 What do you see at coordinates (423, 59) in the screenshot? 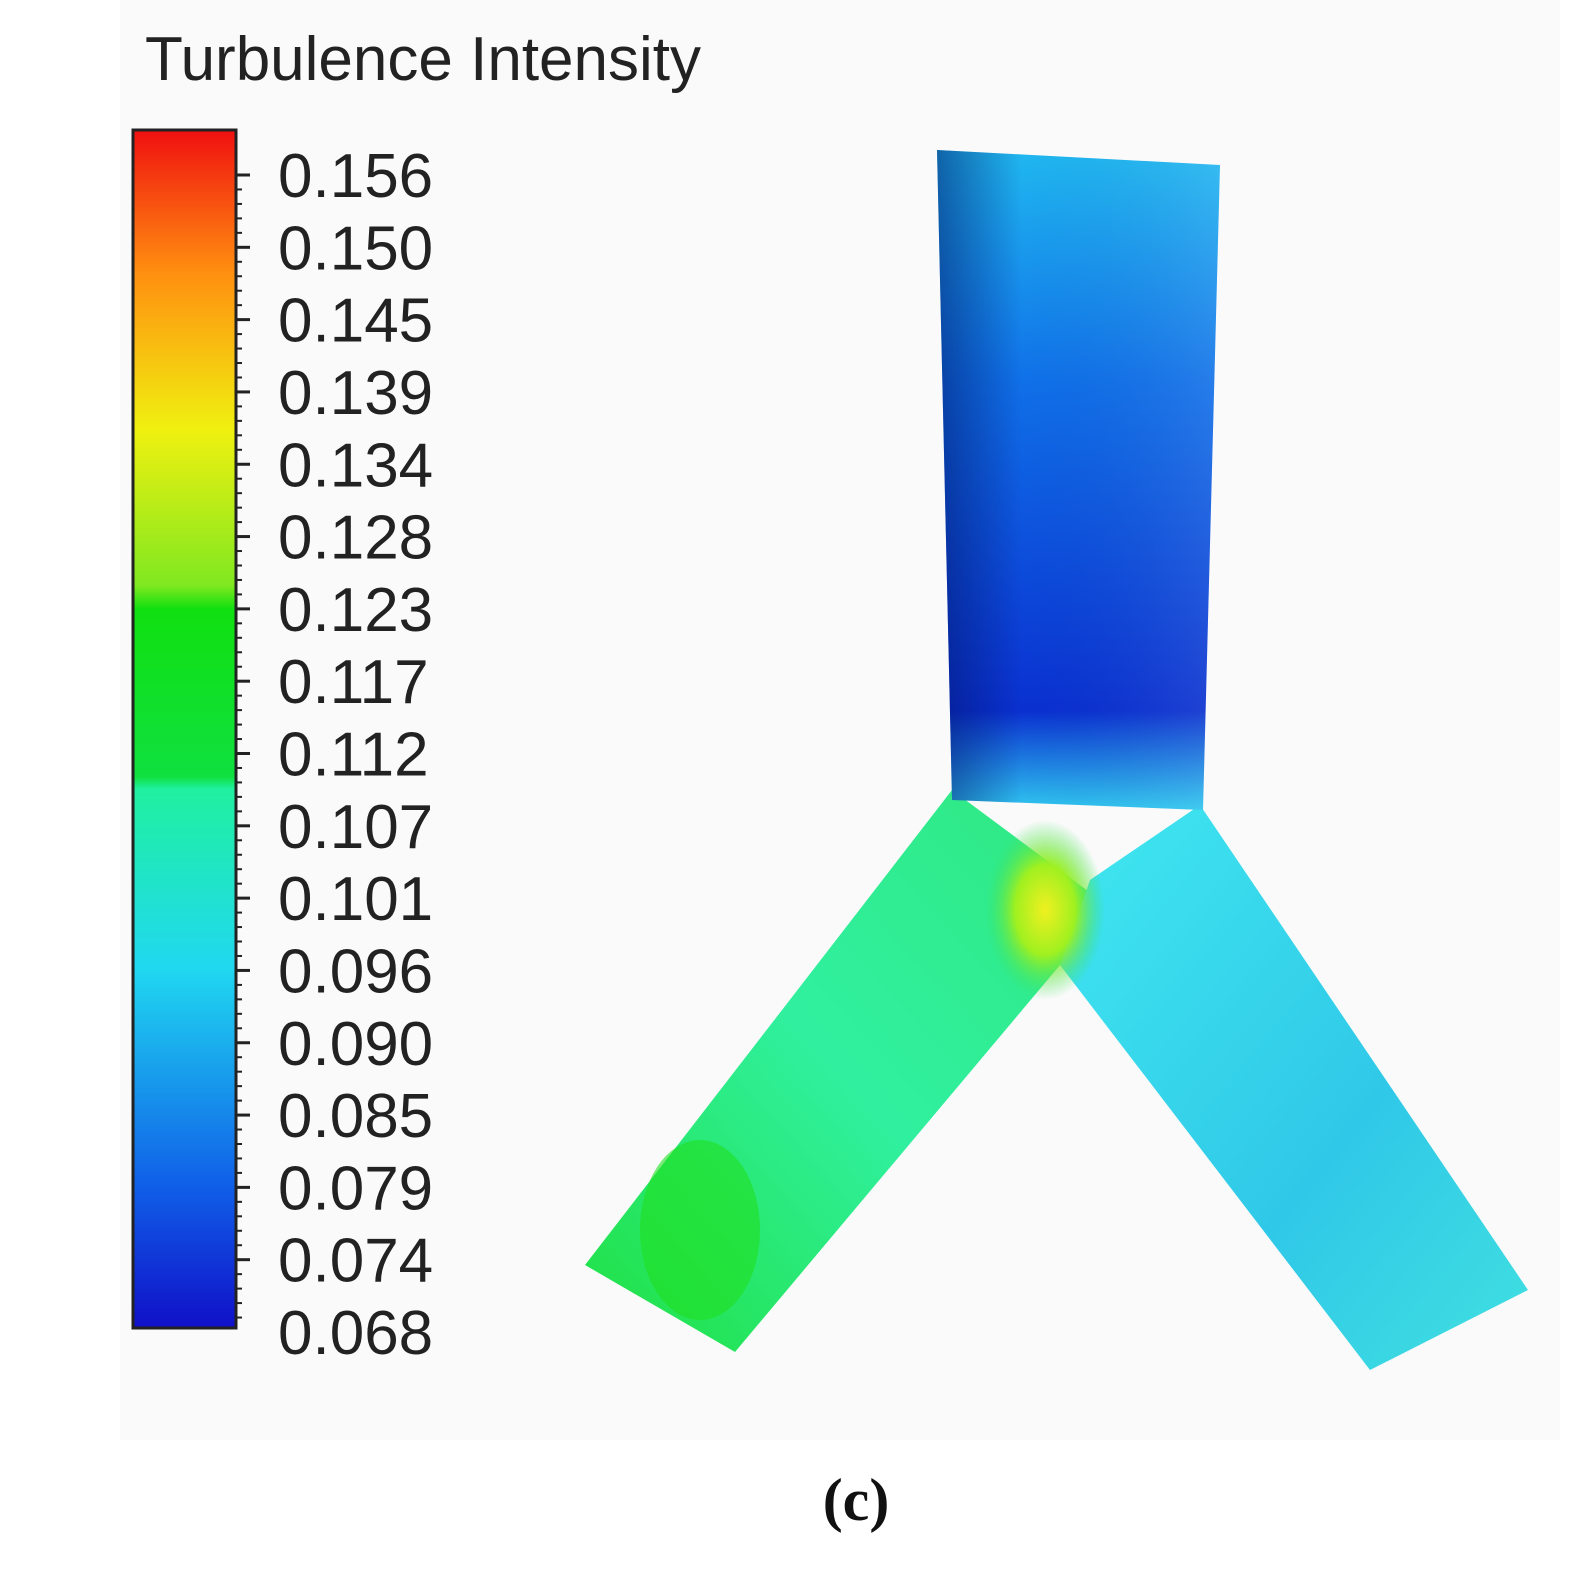
I see `colorbar-title: Turbulence Intensity` at bounding box center [423, 59].